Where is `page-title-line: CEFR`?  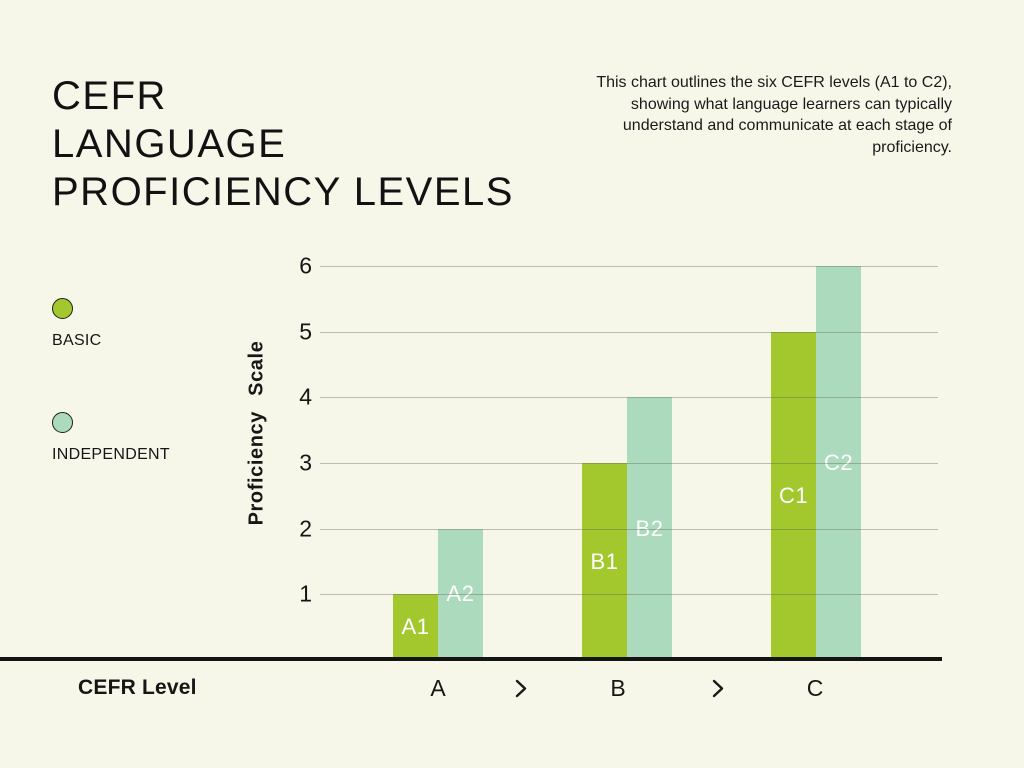
page-title-line: CEFR is located at coordinates (109, 96).